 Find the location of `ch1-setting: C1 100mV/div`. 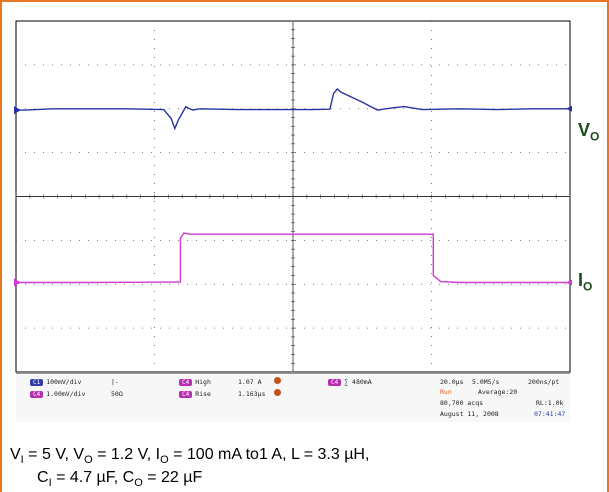

ch1-setting: C1 100mV/div is located at coordinates (55, 382).